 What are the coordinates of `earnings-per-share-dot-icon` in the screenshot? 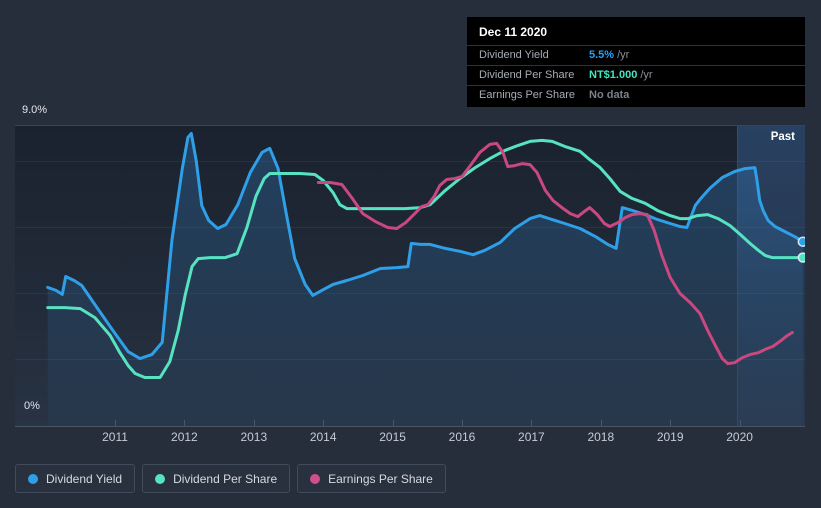 It's located at (315, 478).